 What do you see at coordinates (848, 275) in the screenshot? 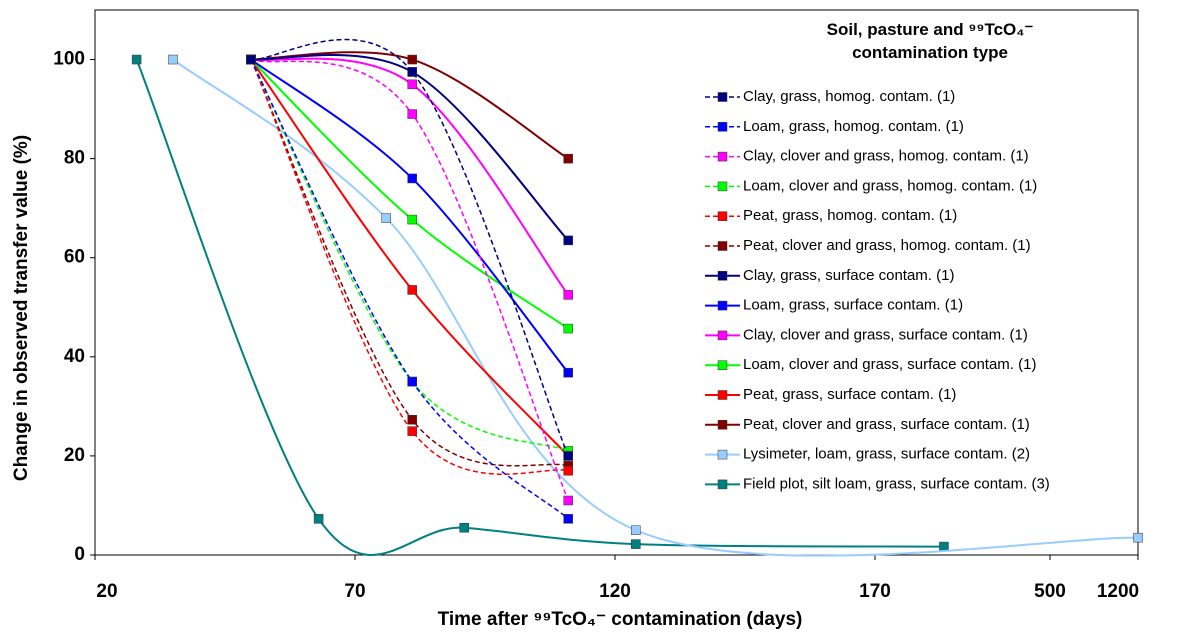
I see `legend-label: Clay, grass, surface contam. (1)` at bounding box center [848, 275].